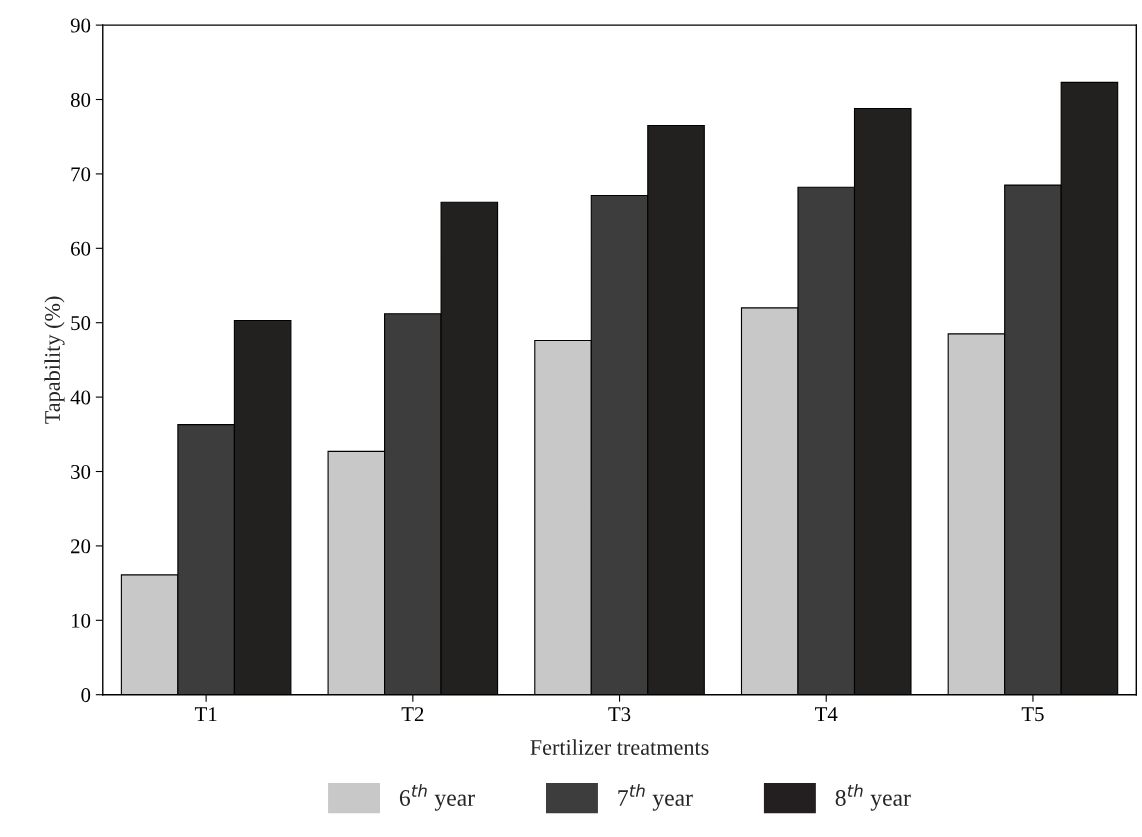  I want to click on x-tick-label: T1, so click(205, 714).